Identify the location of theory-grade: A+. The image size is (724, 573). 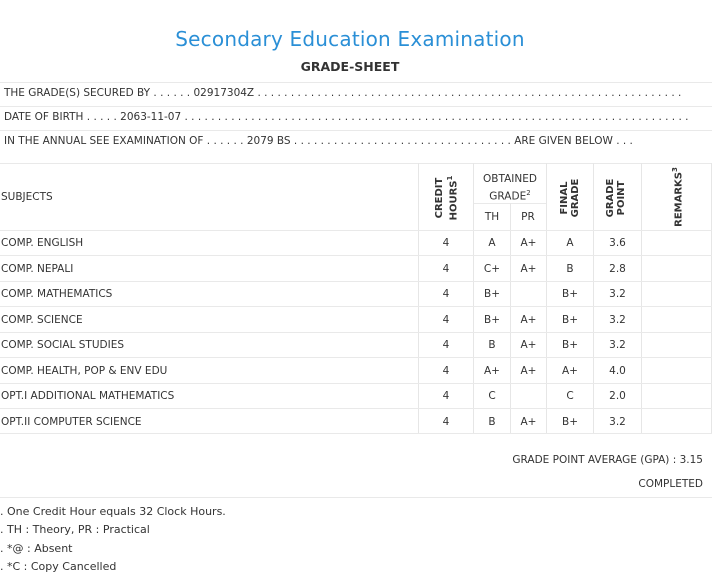
(492, 371).